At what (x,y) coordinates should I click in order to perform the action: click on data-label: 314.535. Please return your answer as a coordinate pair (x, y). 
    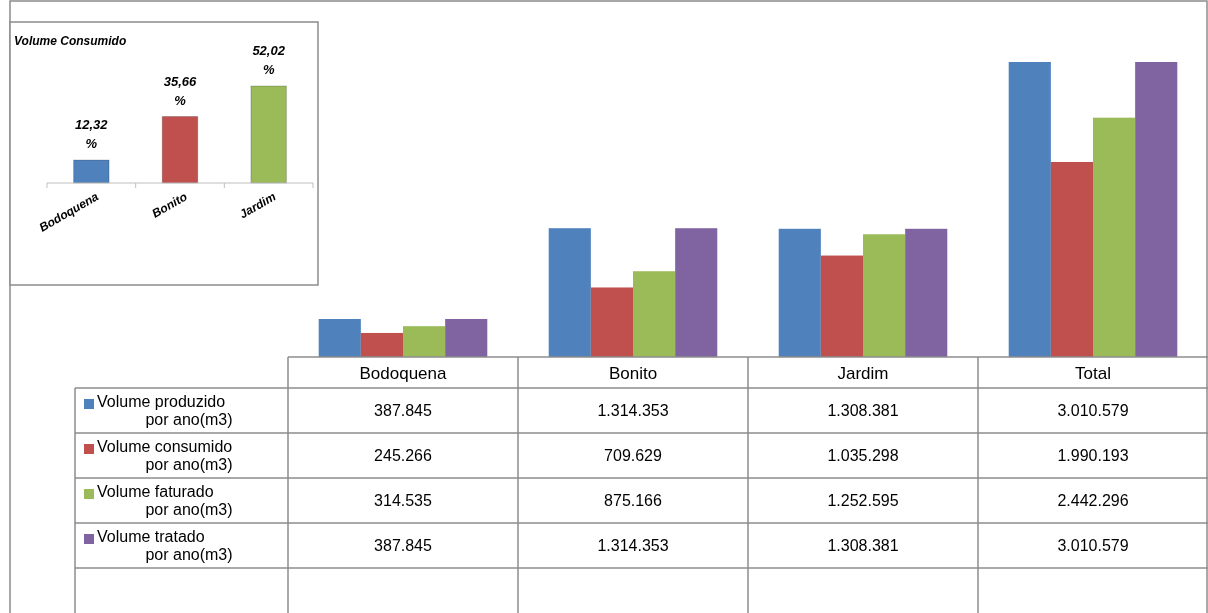
    Looking at the image, I should click on (403, 500).